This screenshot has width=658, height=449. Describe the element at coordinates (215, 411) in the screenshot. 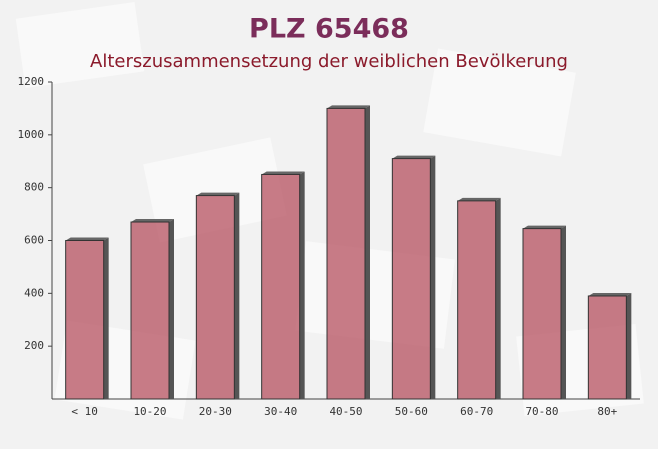

I see `x-tick-label: 20-30` at that location.